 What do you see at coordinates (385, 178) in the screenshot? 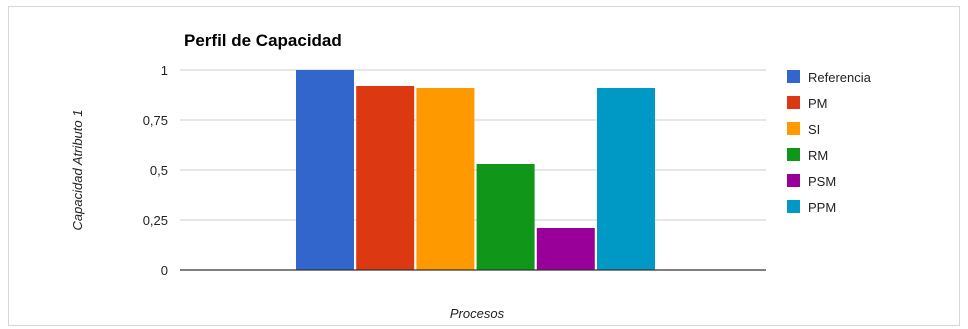
I see `bar-pm` at bounding box center [385, 178].